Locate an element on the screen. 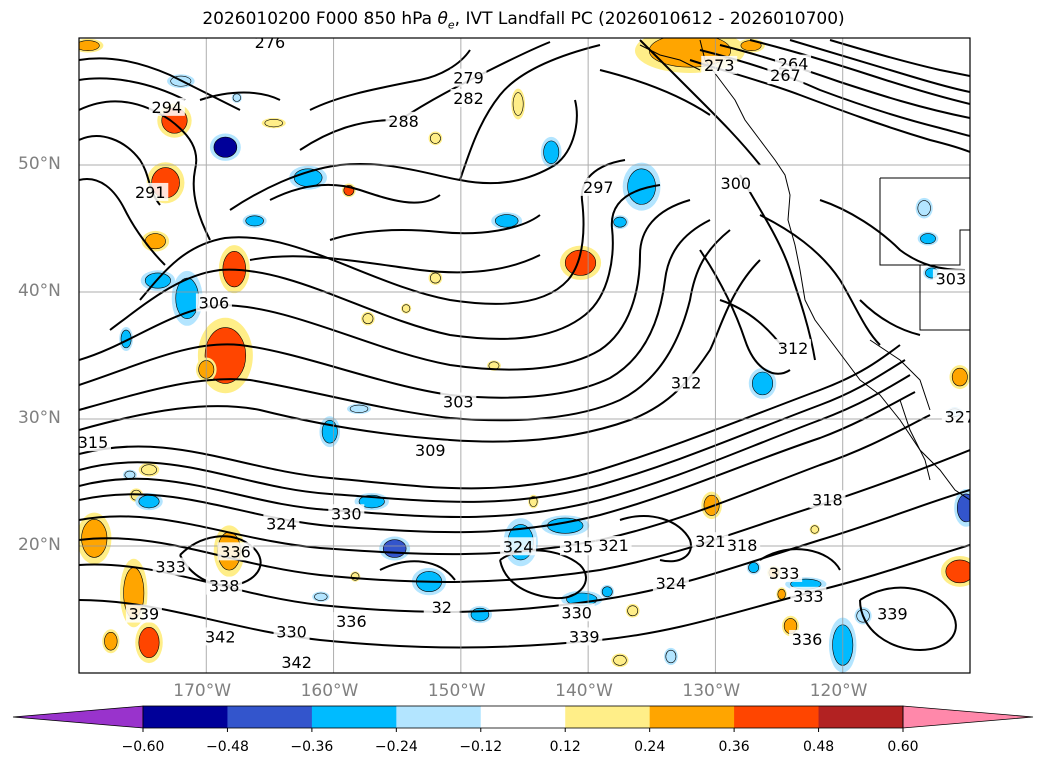  colorbar-extend-low is located at coordinates (78, 717).